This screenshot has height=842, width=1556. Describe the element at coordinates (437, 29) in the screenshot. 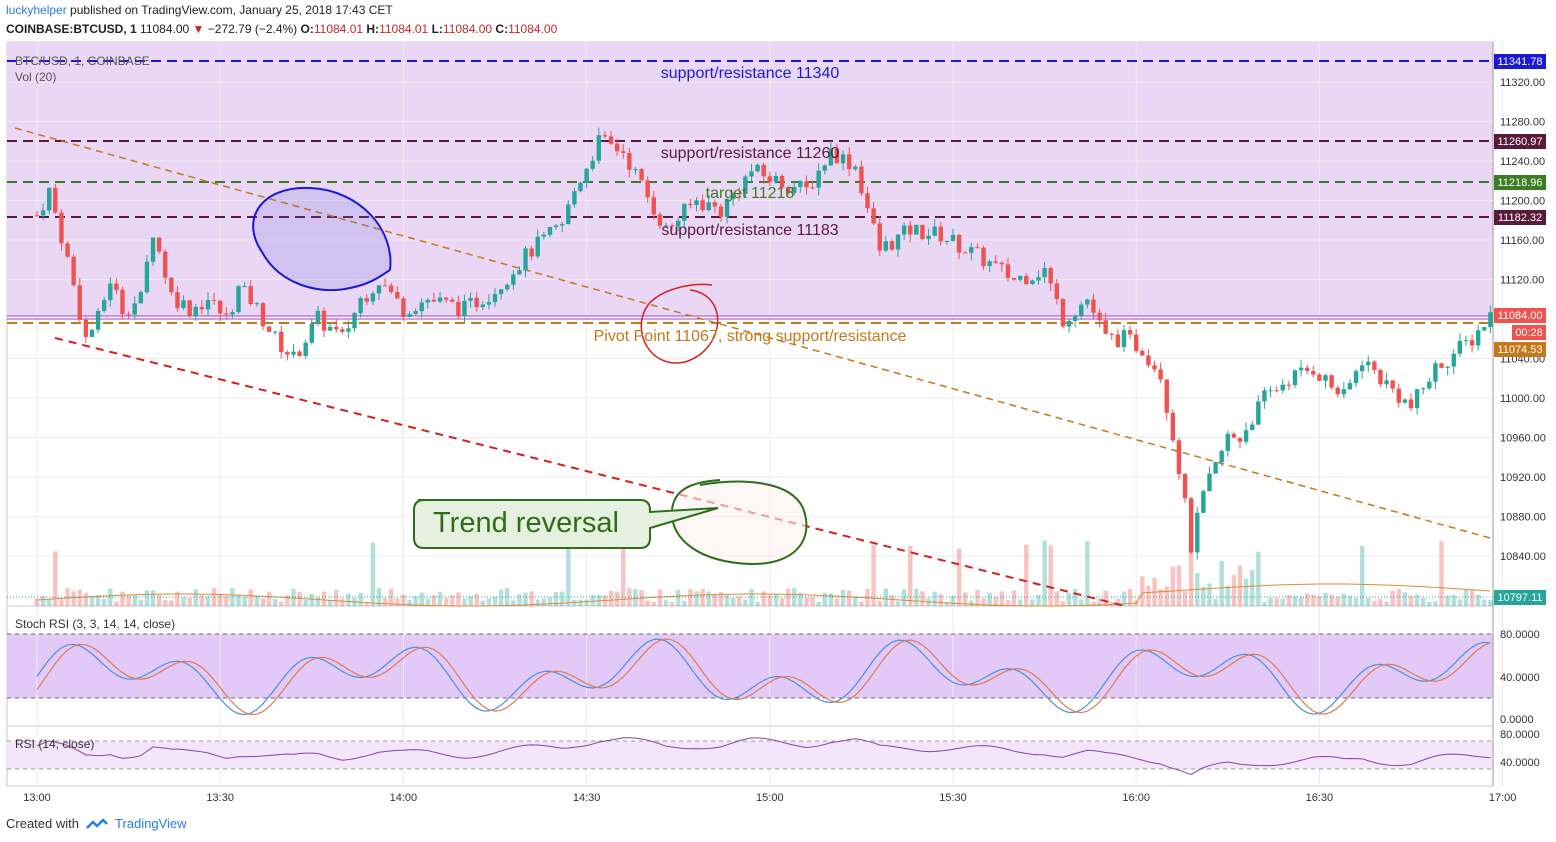

I see `low-label: L:` at that location.